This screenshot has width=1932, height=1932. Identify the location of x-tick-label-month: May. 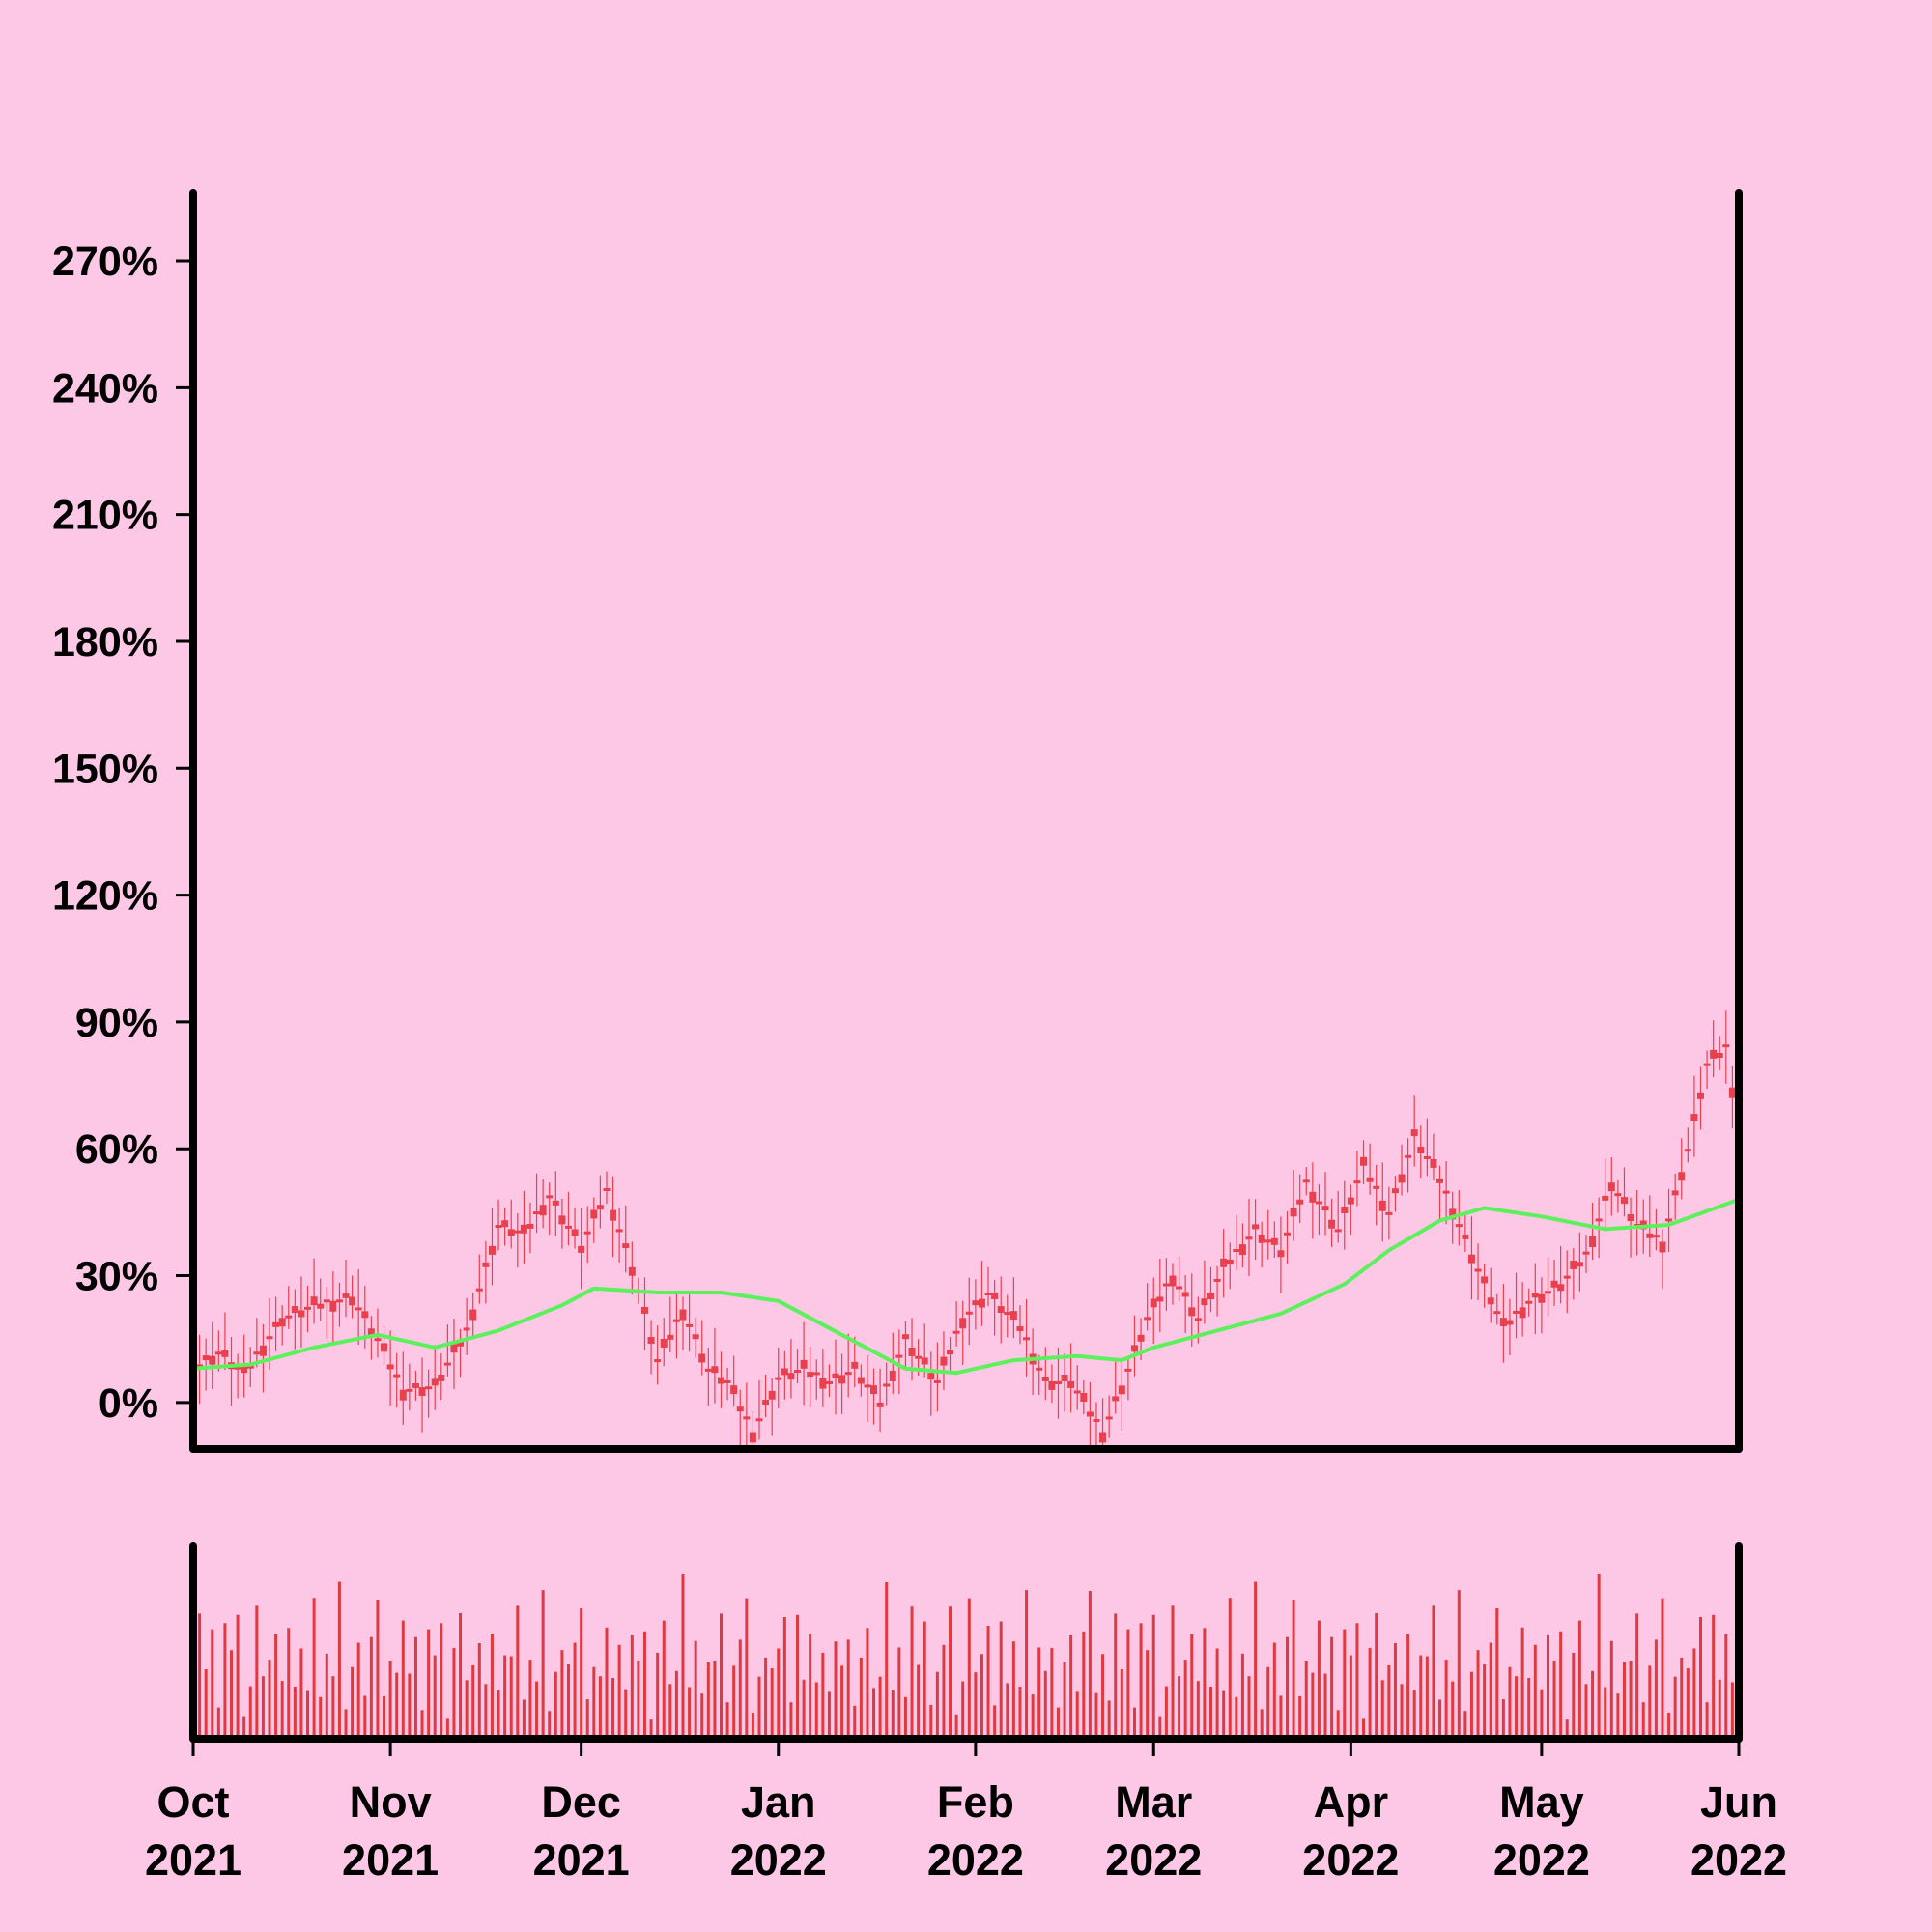
(1541, 1802).